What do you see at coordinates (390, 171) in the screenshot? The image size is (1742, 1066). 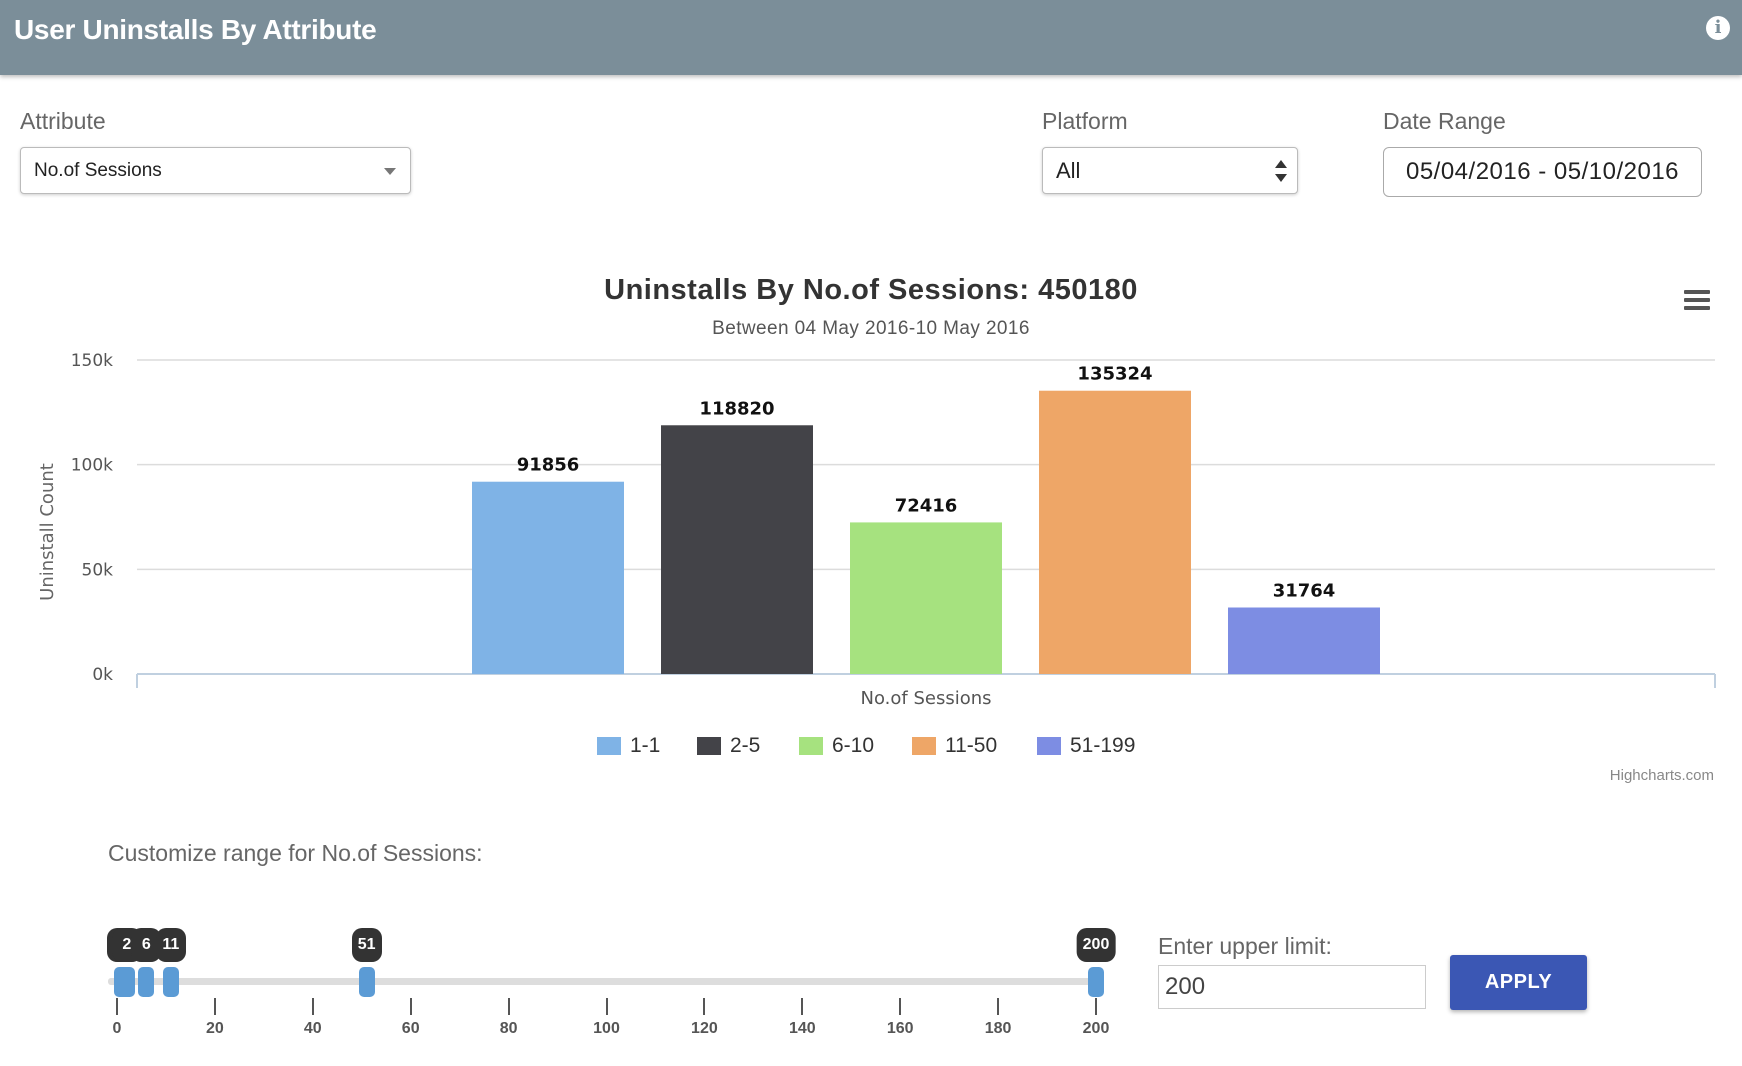 I see `chevron-down-icon` at bounding box center [390, 171].